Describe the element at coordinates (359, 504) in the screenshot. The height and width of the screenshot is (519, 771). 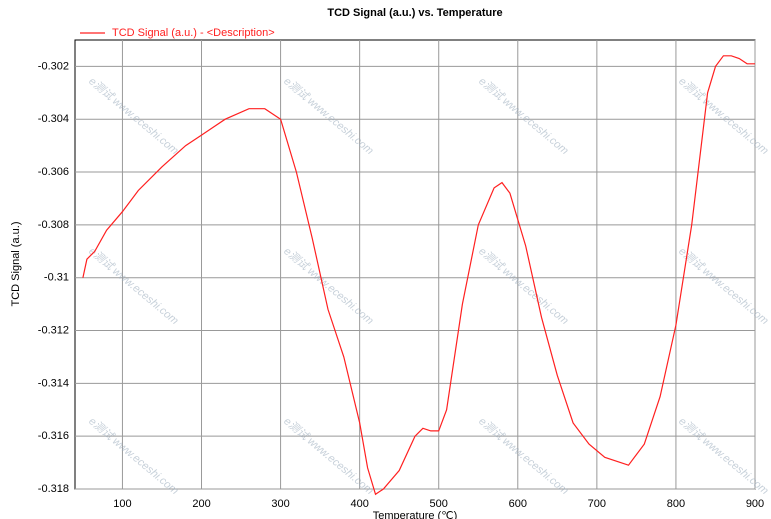
I see `x-tick-label: 400` at that location.